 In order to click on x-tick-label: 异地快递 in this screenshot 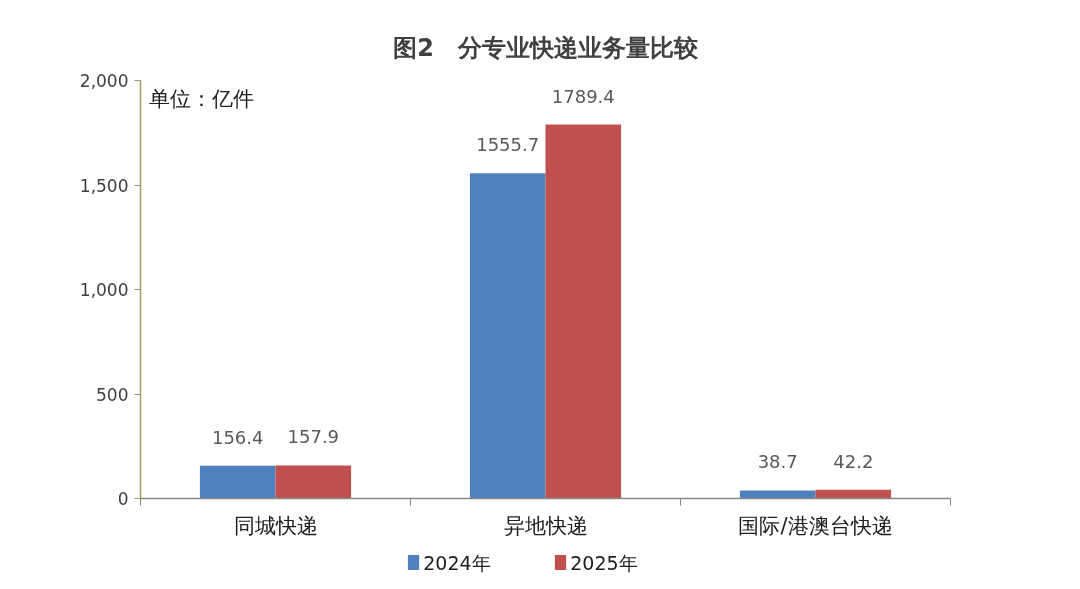, I will do `click(545, 525)`.